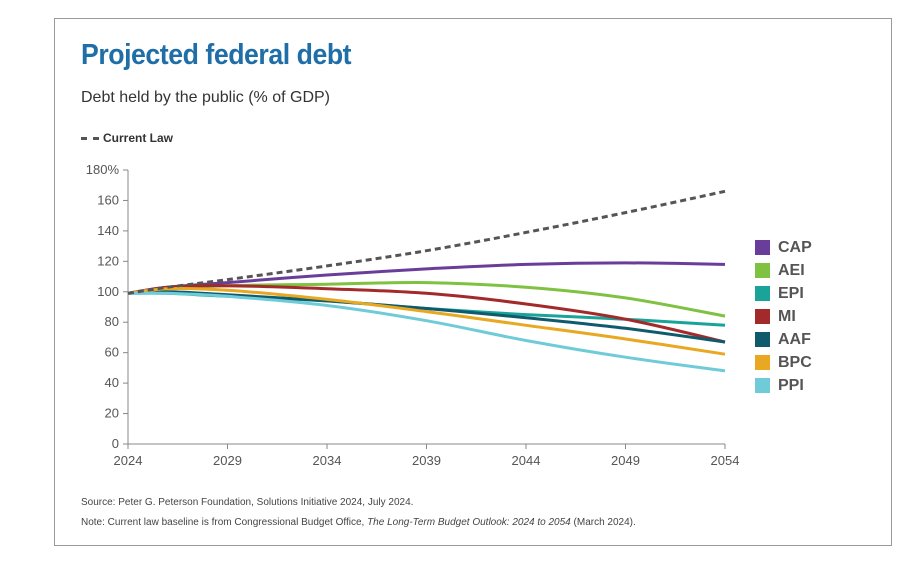 The height and width of the screenshot is (571, 900). I want to click on legend-item-aei: AEI, so click(783, 270).